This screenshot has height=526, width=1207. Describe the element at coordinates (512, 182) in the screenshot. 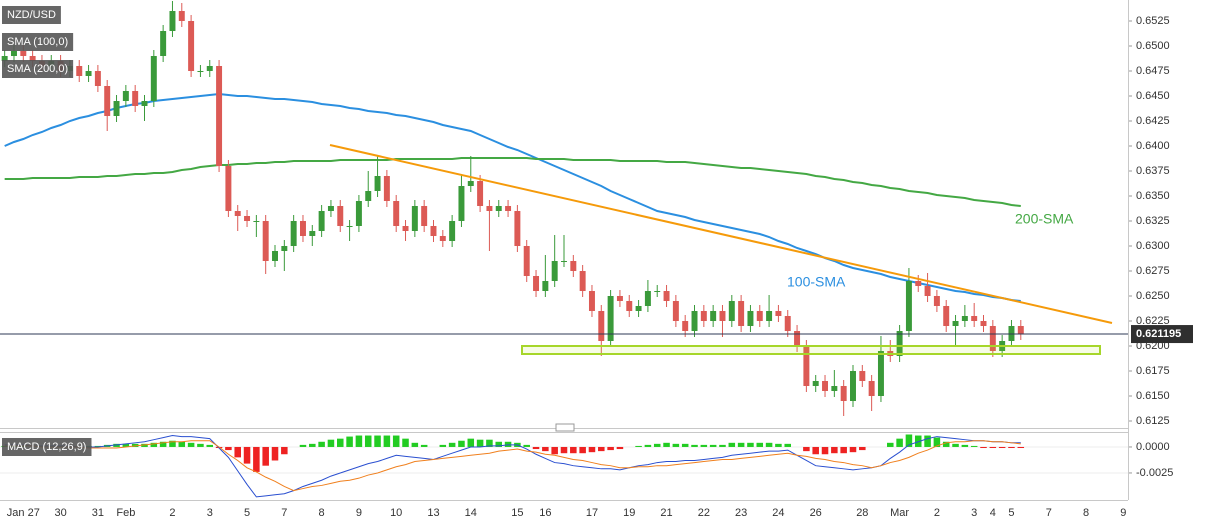

I see `sma-line` at that location.